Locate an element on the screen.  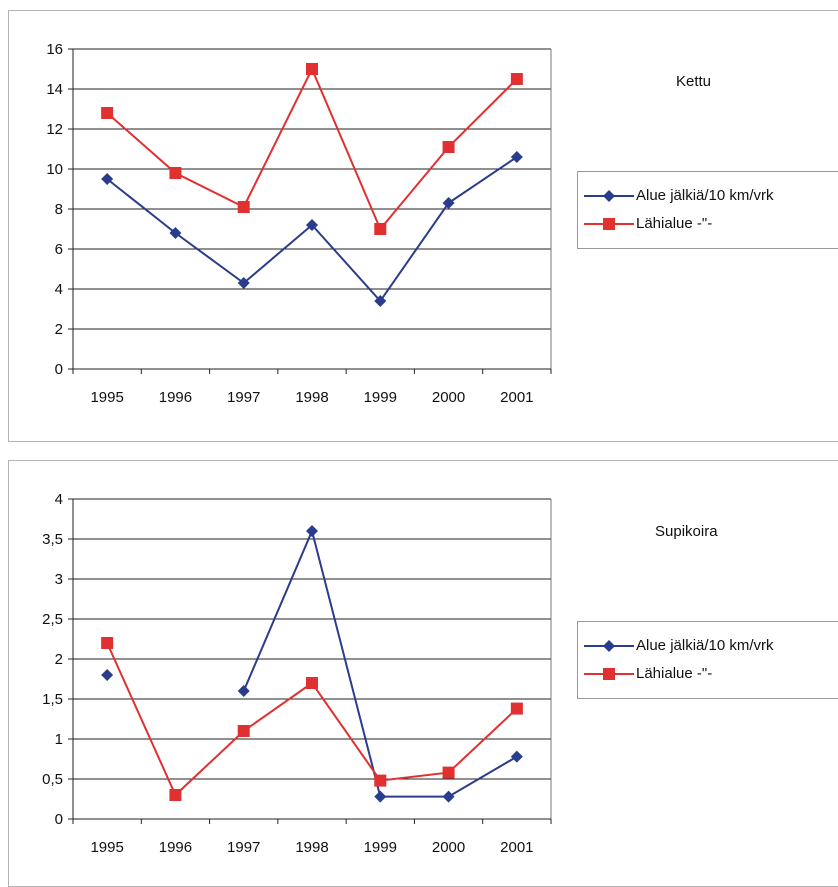
y-tick-label: 1,5 is located at coordinates (52, 699).